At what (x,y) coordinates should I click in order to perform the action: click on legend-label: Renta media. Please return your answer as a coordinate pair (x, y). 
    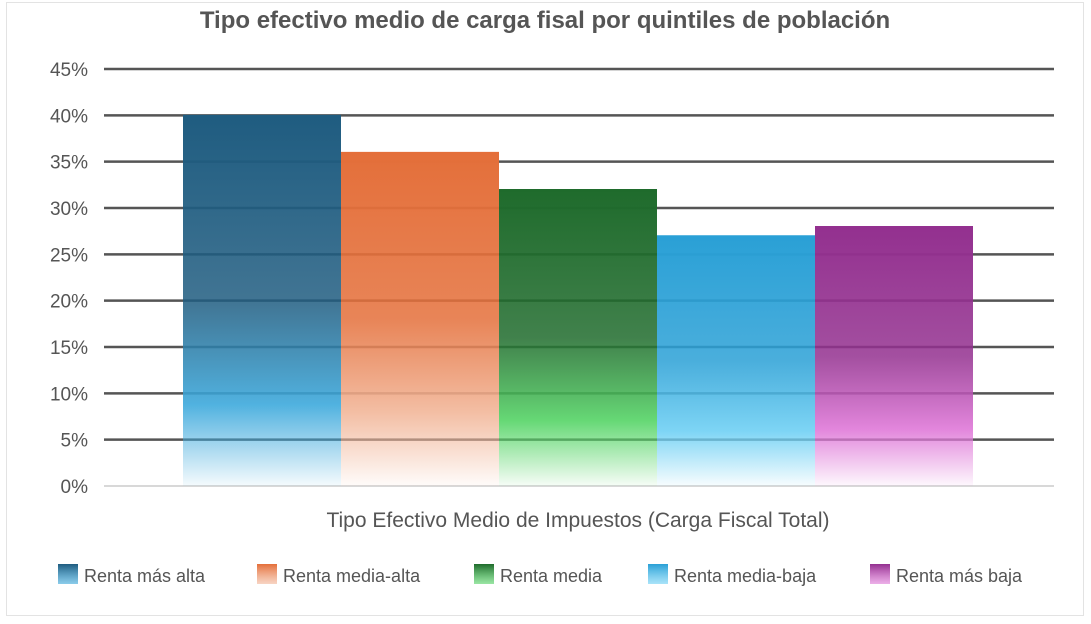
    Looking at the image, I should click on (551, 576).